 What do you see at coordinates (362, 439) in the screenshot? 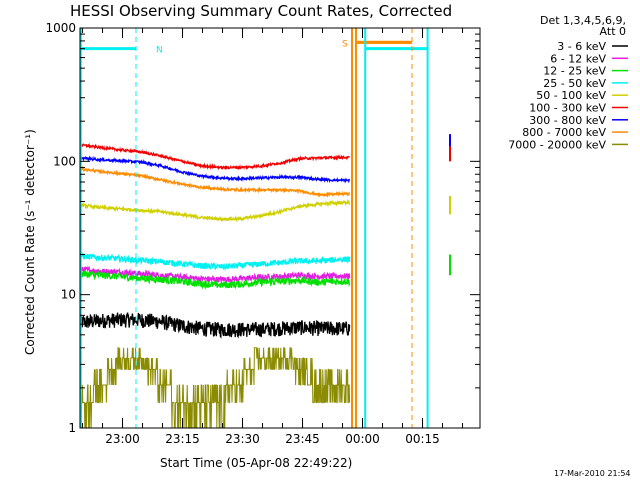
I see `x-tick-label: 00:00` at bounding box center [362, 439].